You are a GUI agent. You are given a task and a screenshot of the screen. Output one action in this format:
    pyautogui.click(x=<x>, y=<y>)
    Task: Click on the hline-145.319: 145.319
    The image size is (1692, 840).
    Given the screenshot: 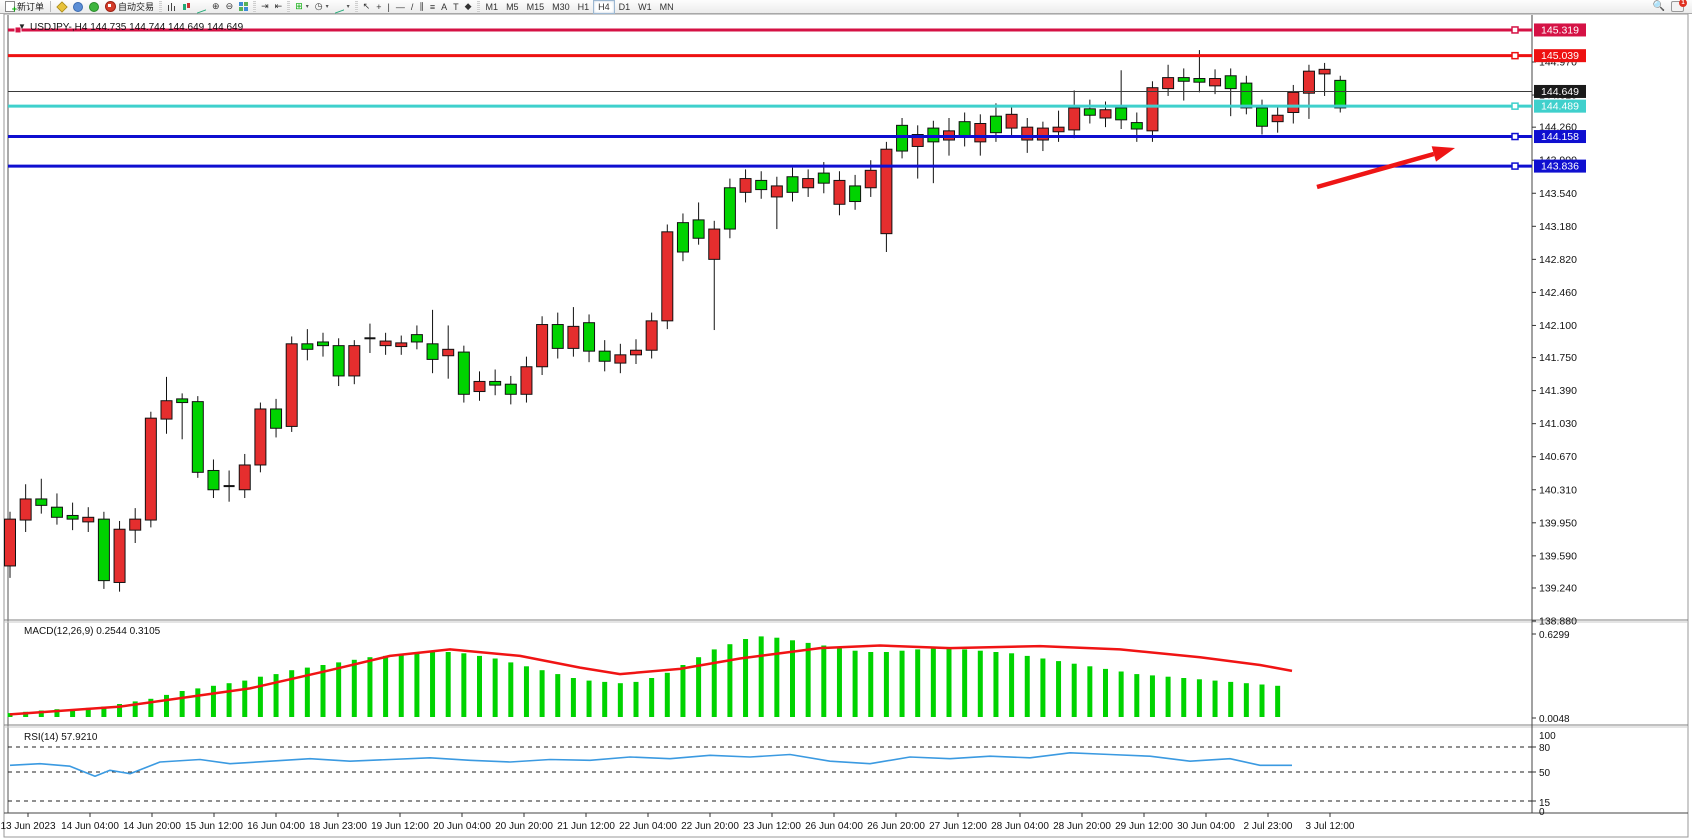 What is the action you would take?
    pyautogui.click(x=797, y=30)
    